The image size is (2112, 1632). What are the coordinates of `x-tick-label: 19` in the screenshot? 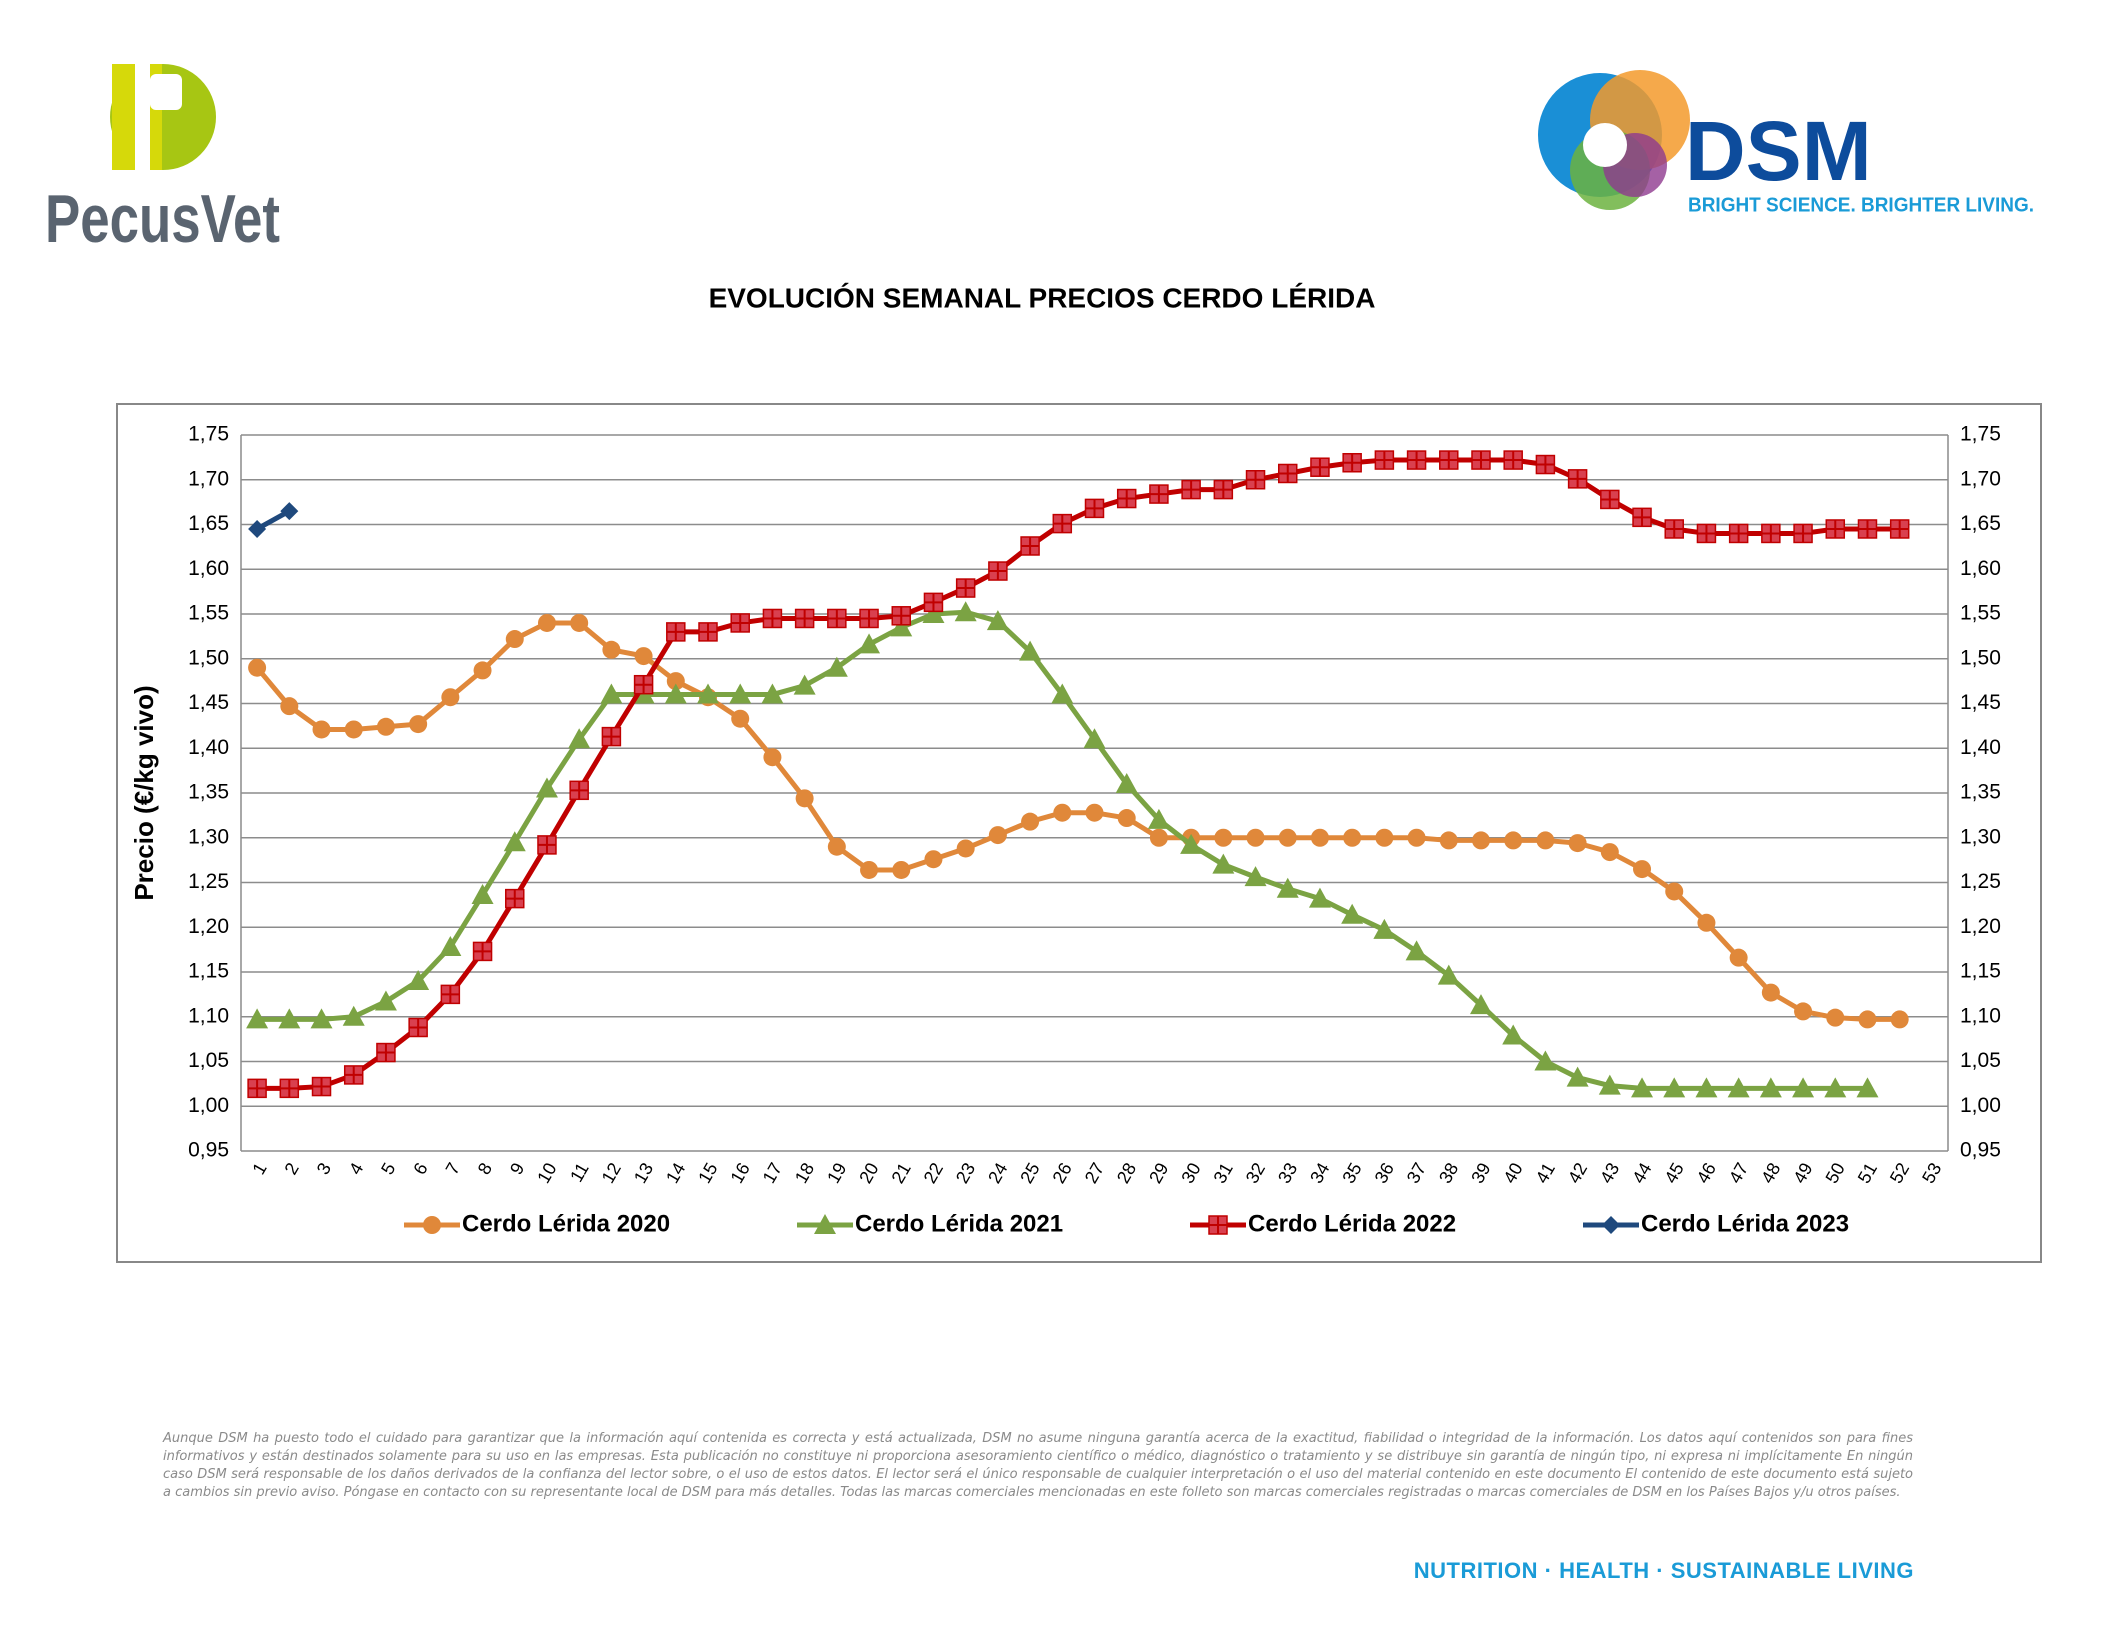 It's located at (836, 1172).